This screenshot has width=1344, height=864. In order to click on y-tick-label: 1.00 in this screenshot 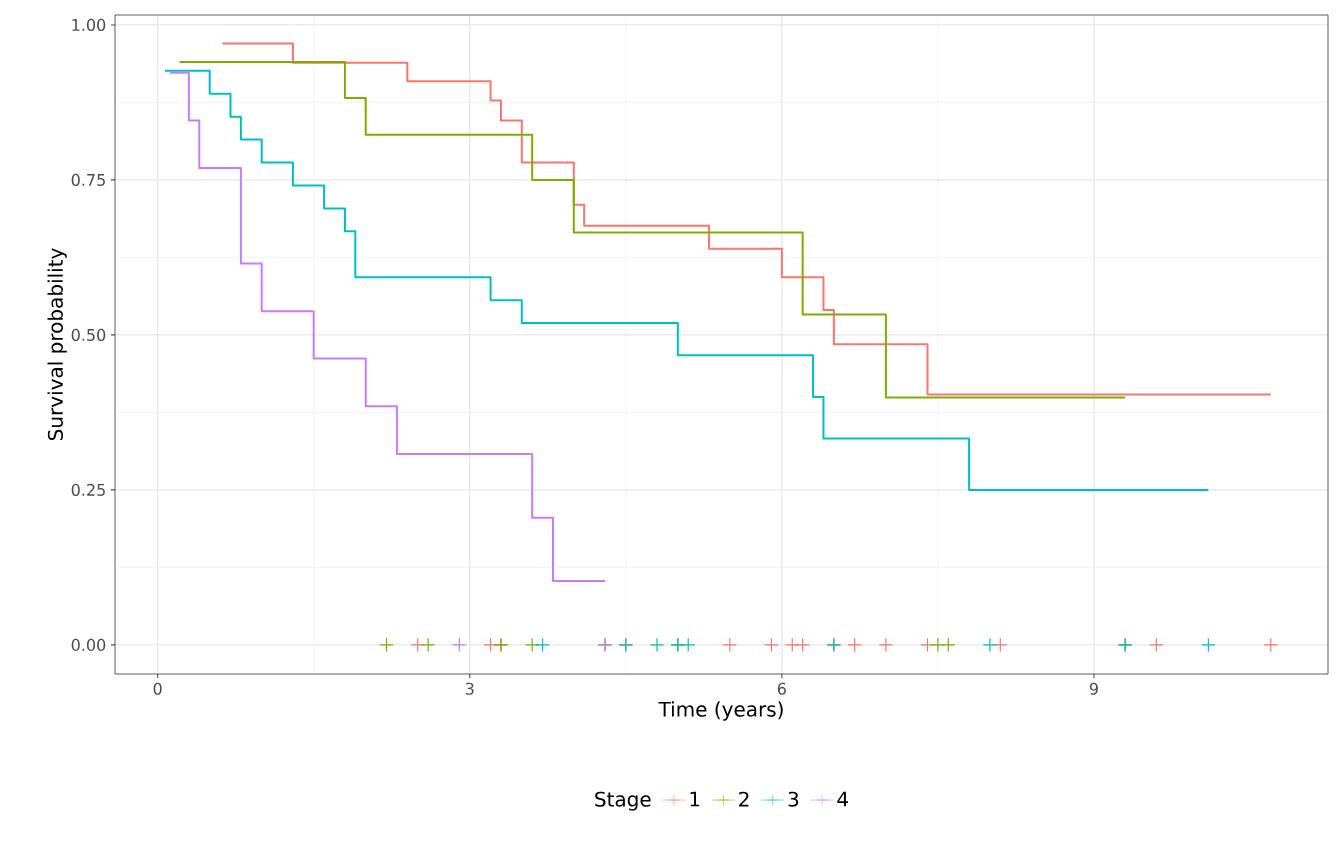, I will do `click(89, 24)`.